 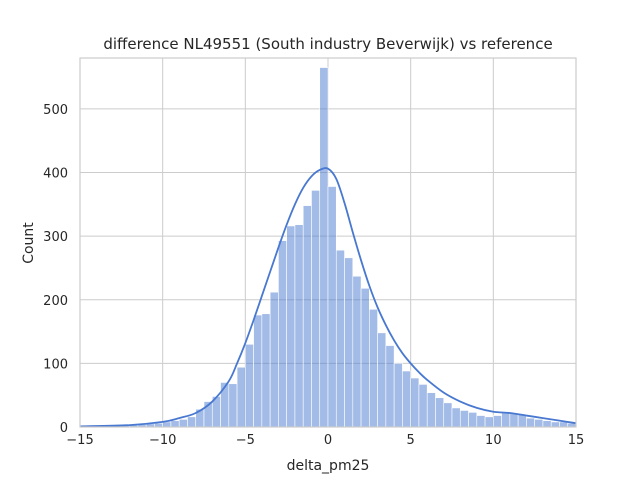 What do you see at coordinates (411, 440) in the screenshot?
I see `x-tick-label: 5` at bounding box center [411, 440].